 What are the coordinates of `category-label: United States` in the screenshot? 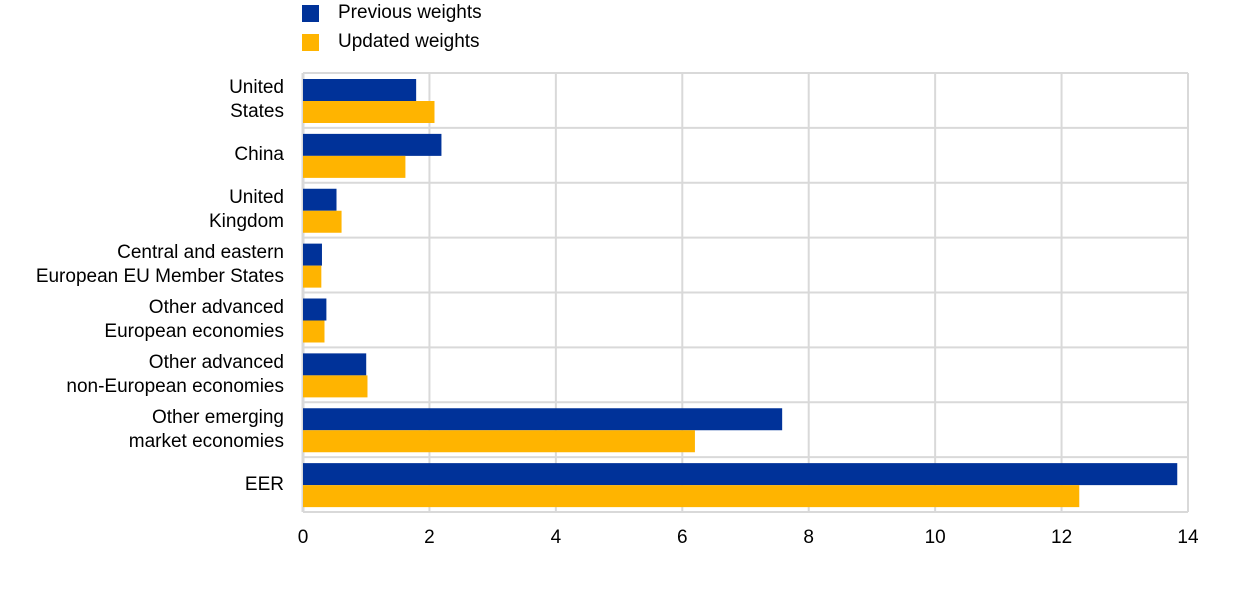 It's located at (256, 100).